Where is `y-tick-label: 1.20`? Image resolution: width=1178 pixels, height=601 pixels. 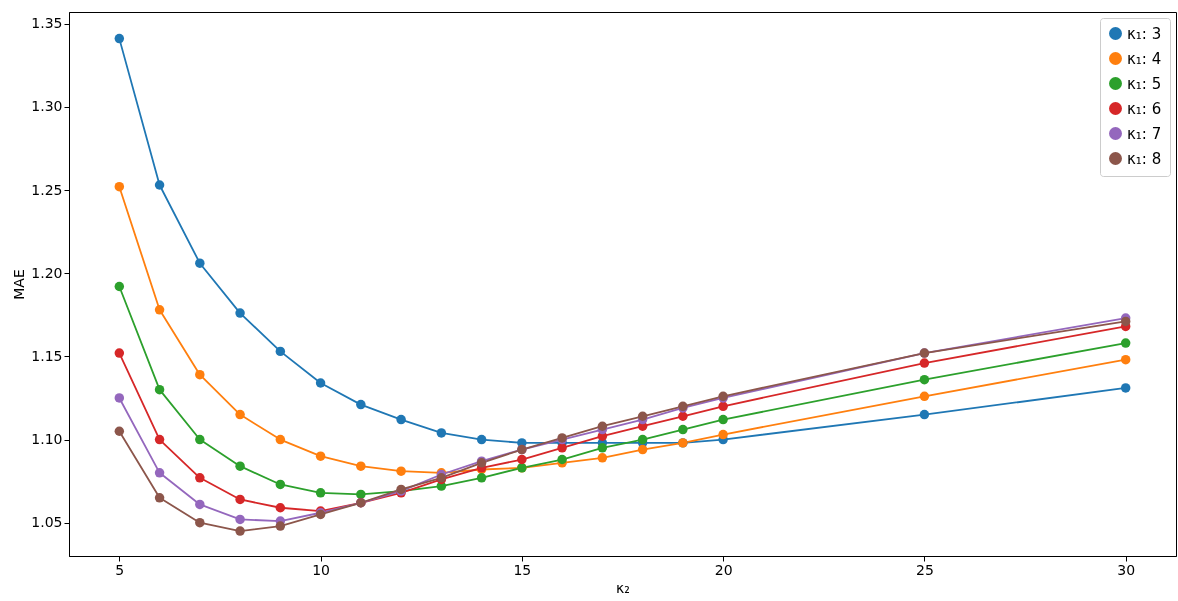 y-tick-label: 1.20 is located at coordinates (47, 272).